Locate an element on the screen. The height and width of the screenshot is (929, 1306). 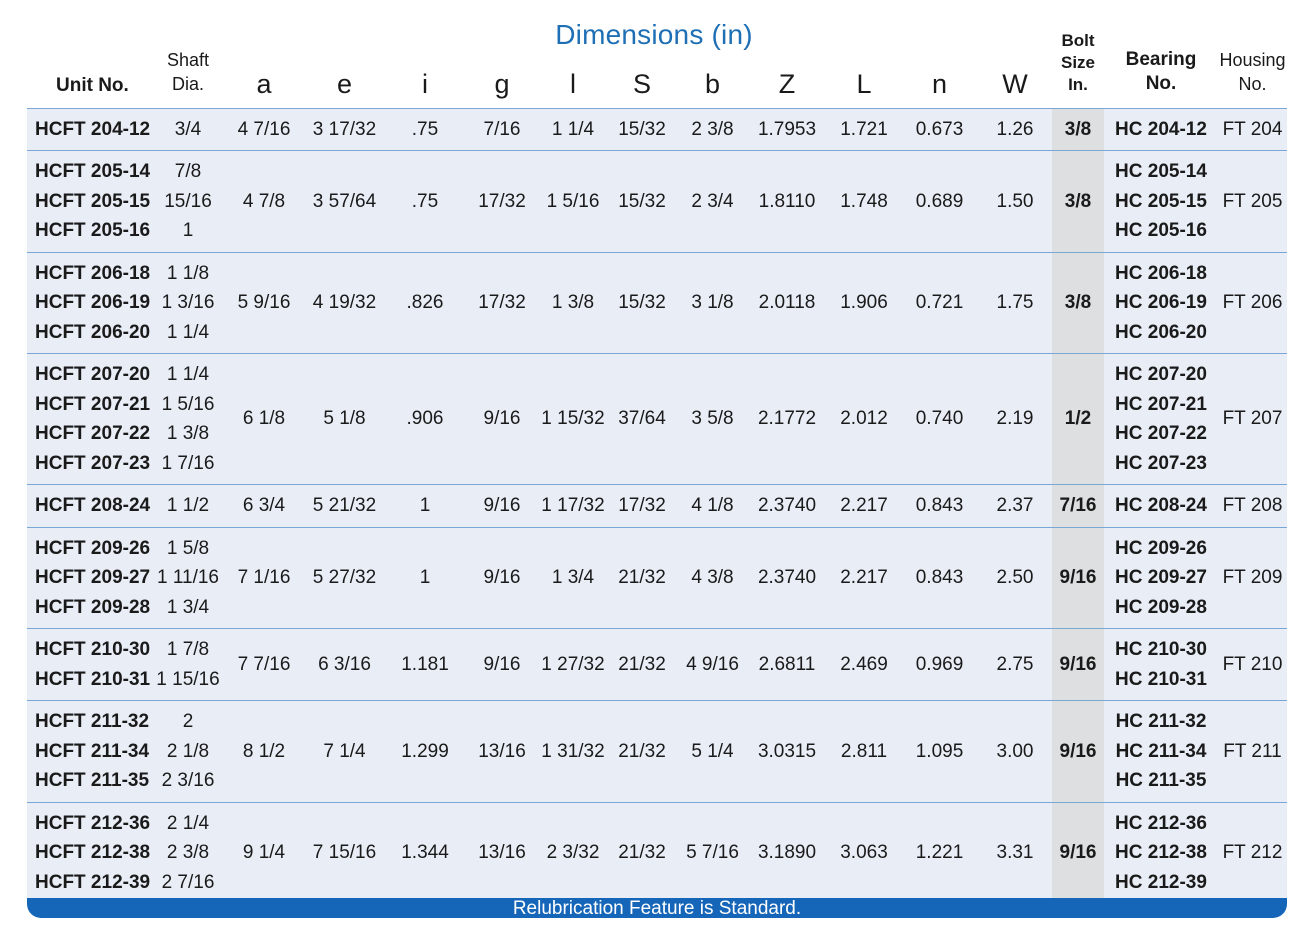
shaft-dia-cell: 1 1/4 1 5/16 1 3/8 1 7/16 is located at coordinates (188, 419).